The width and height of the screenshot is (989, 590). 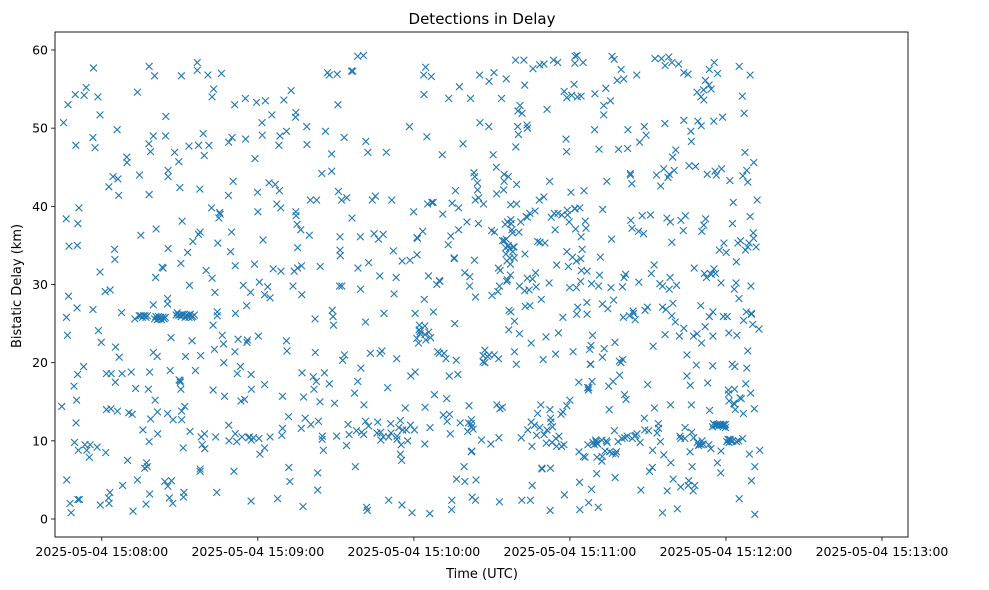 What do you see at coordinates (40, 284) in the screenshot?
I see `y-tick-label: 30` at bounding box center [40, 284].